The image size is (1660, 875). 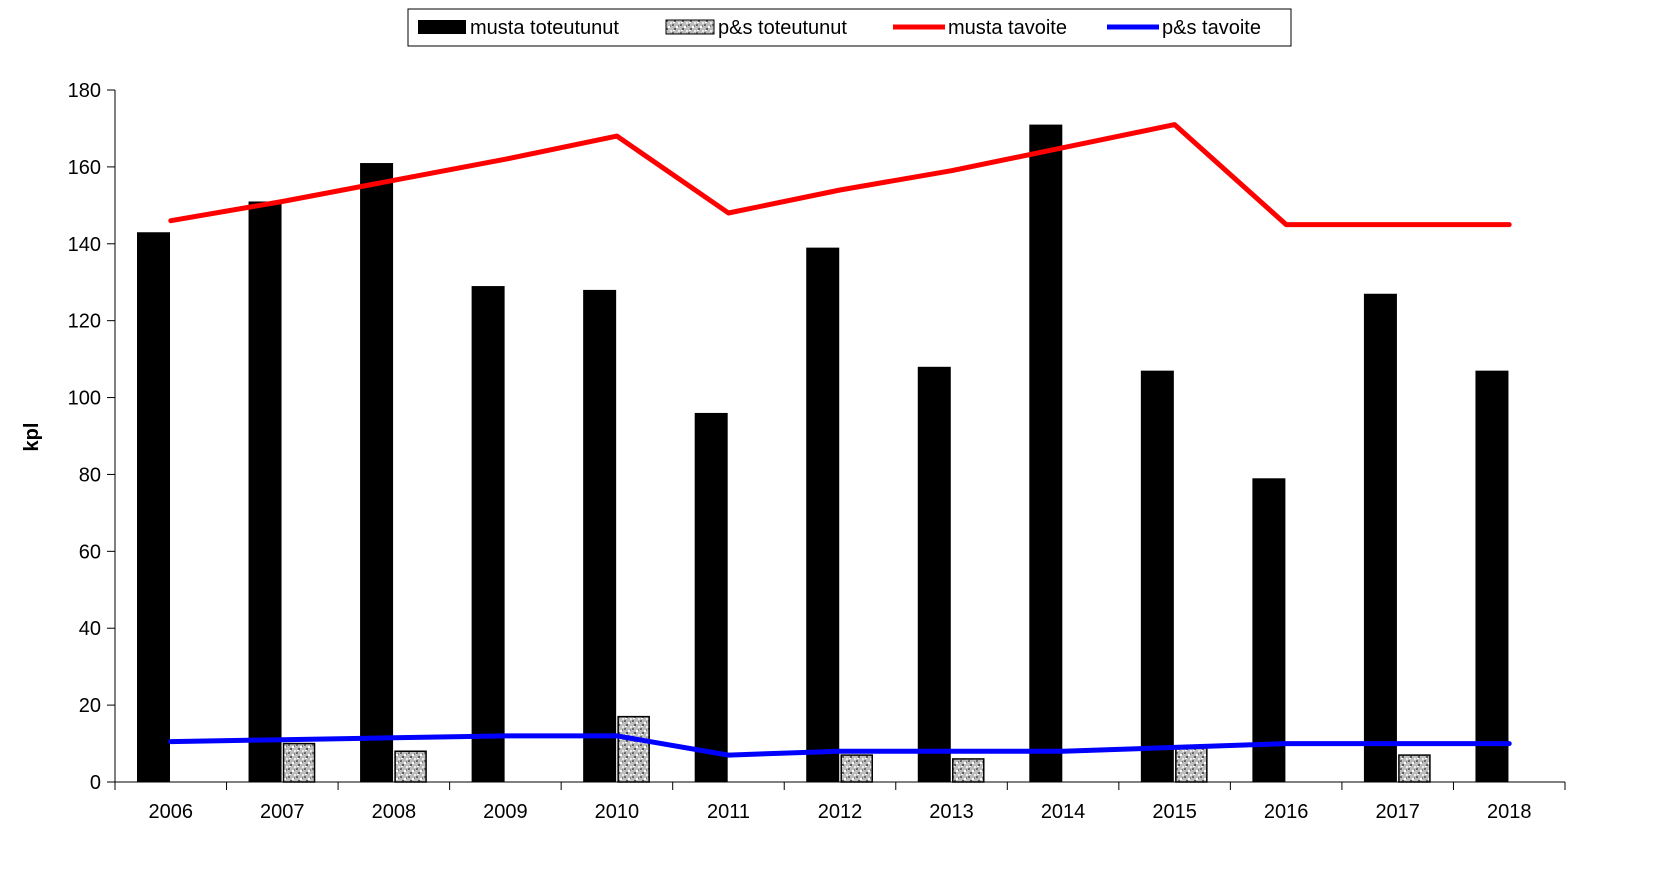 What do you see at coordinates (1063, 812) in the screenshot?
I see `x-tick-label: 2014` at bounding box center [1063, 812].